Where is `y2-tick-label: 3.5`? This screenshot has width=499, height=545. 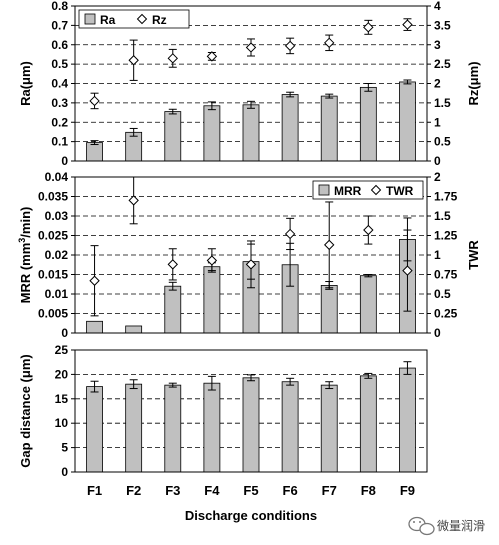
y2-tick-label: 3.5 is located at coordinates (442, 25).